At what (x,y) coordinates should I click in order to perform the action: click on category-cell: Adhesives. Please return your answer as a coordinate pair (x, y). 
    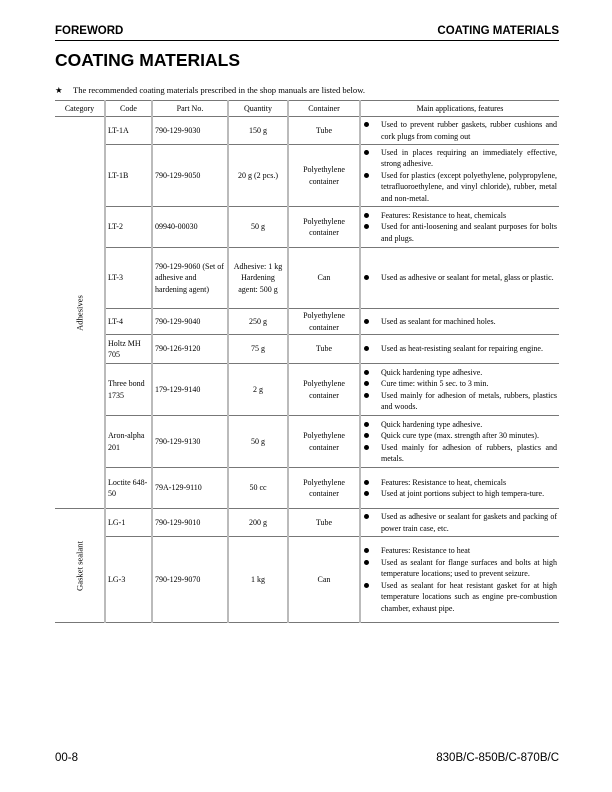
    Looking at the image, I should click on (80, 312).